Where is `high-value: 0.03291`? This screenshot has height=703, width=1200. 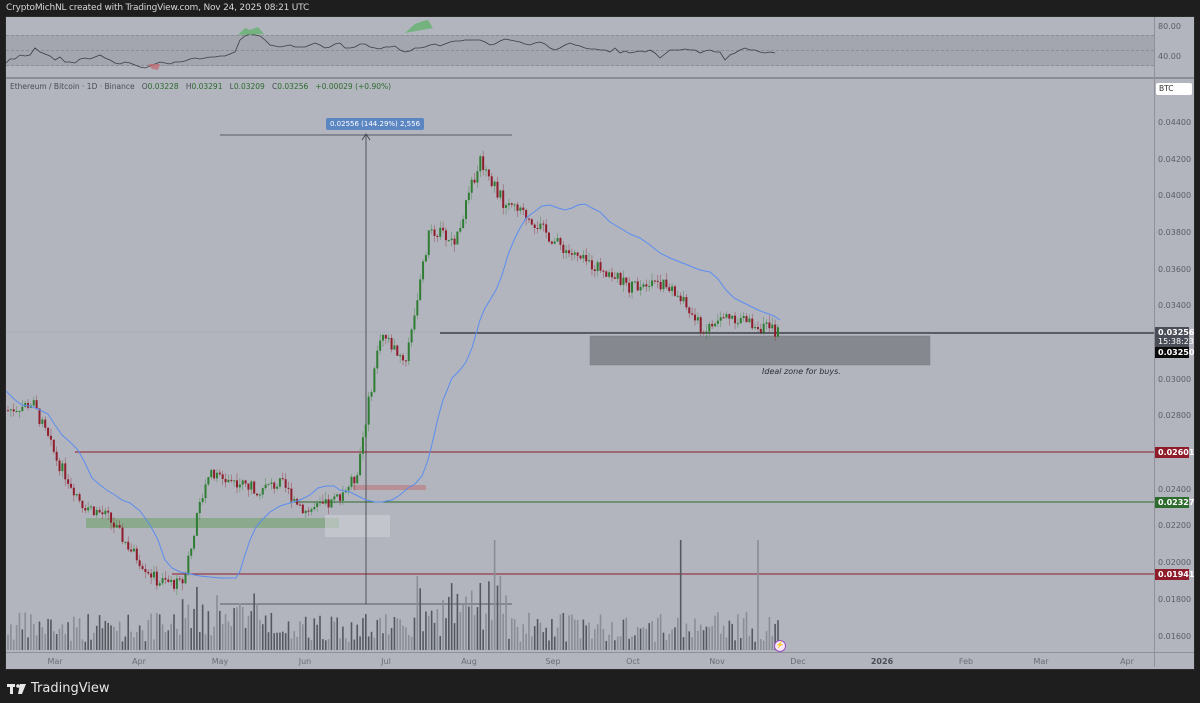 high-value: 0.03291 is located at coordinates (207, 86).